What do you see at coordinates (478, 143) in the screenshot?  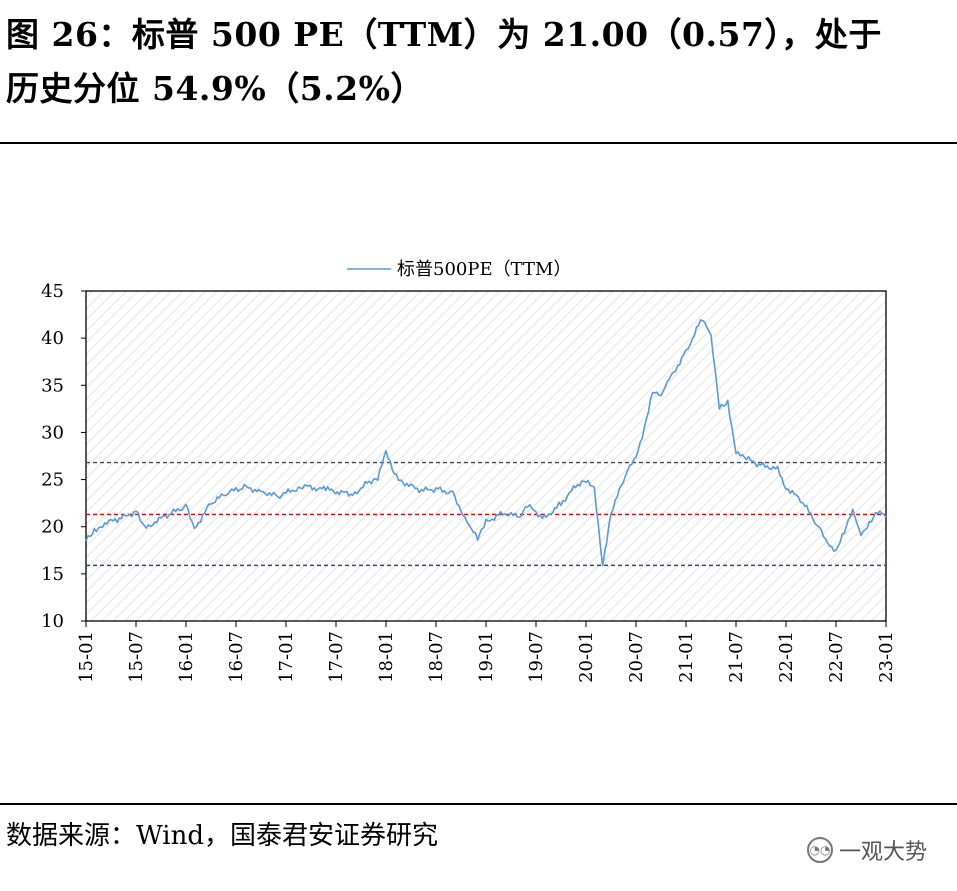 I see `top-rule` at bounding box center [478, 143].